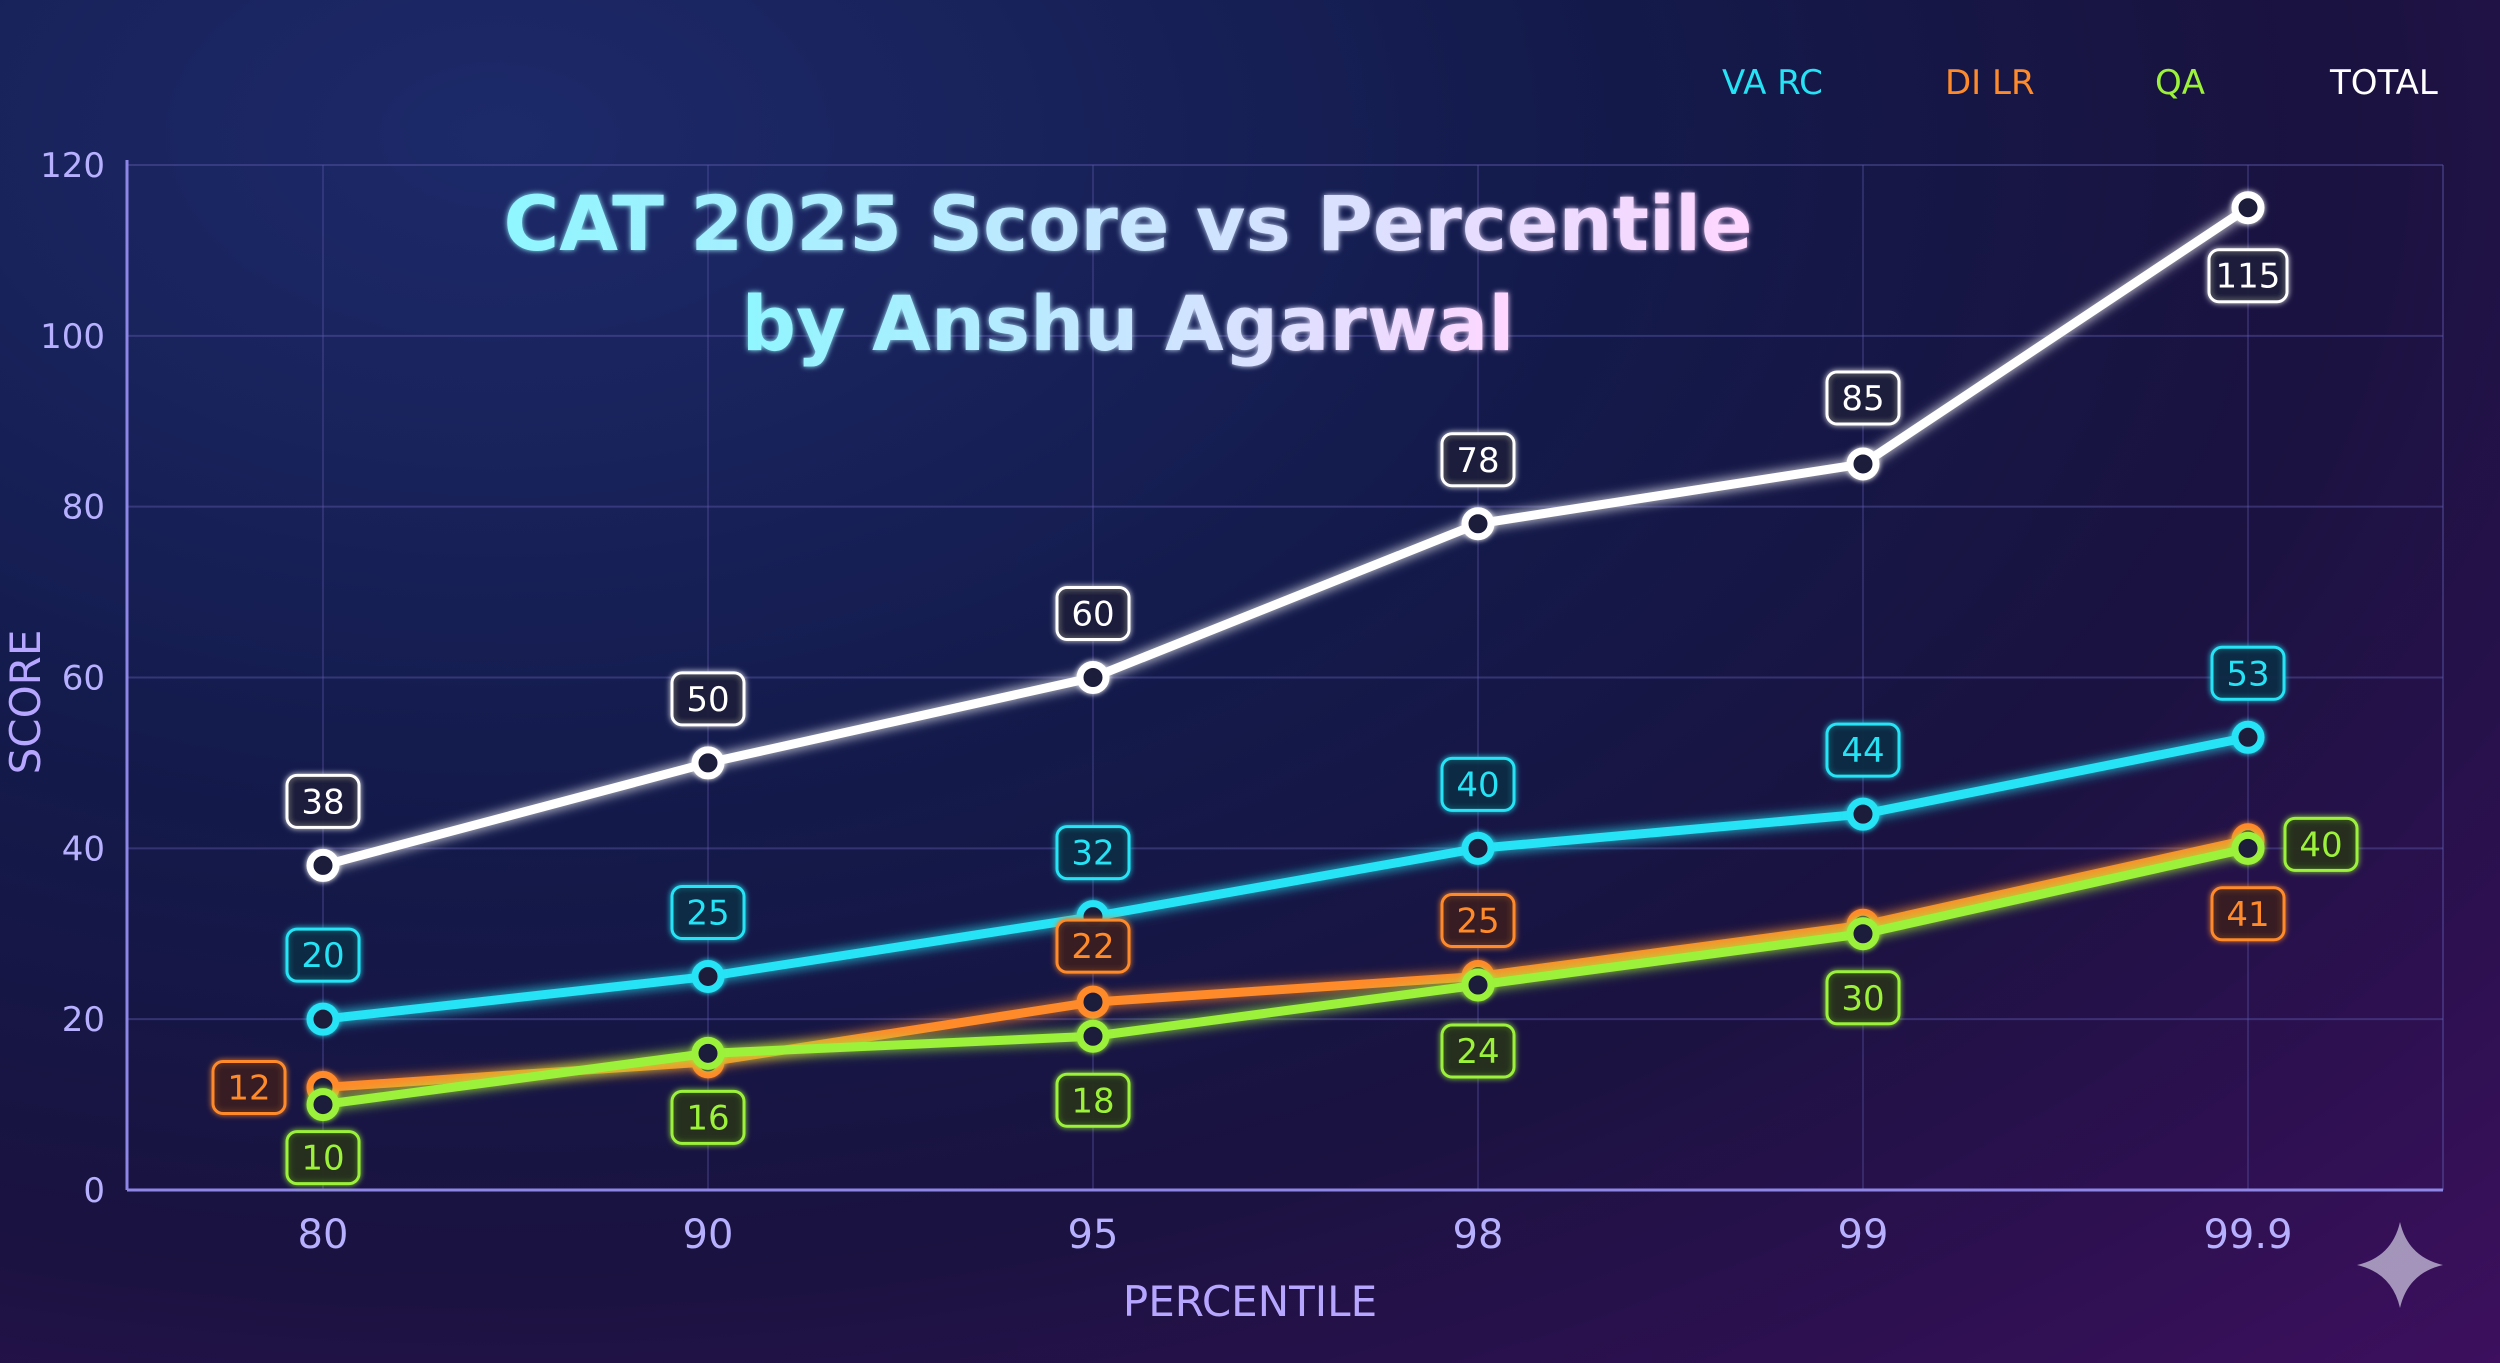  What do you see at coordinates (2383, 83) in the screenshot?
I see `svg-text: TOTAL` at bounding box center [2383, 83].